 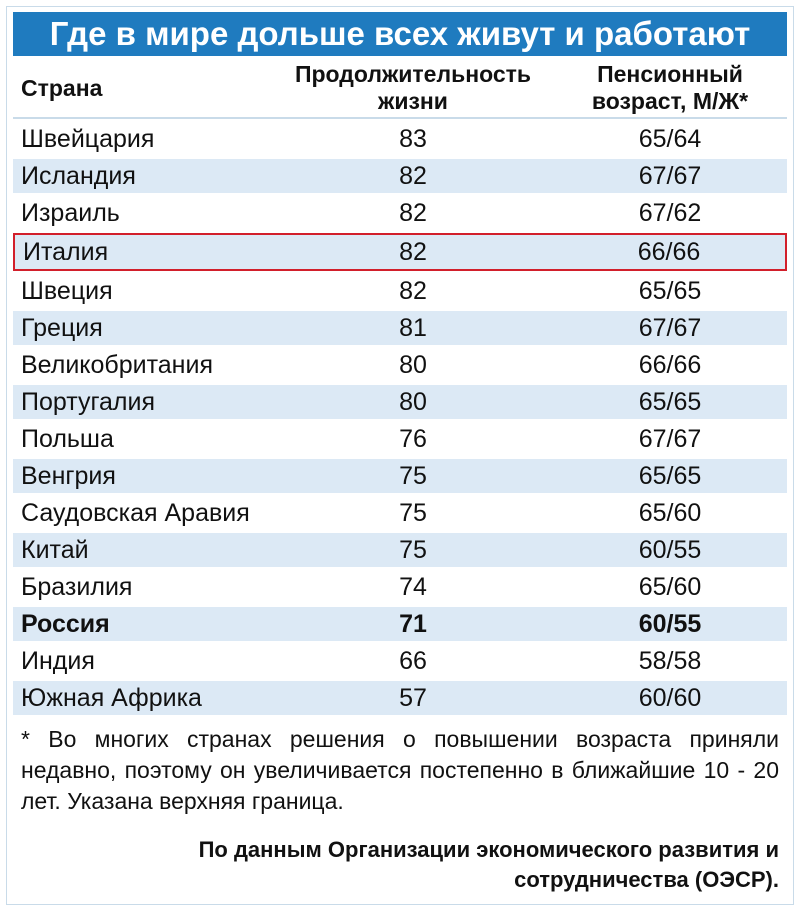 What do you see at coordinates (143, 550) in the screenshot?
I see `table-cell: Китай` at bounding box center [143, 550].